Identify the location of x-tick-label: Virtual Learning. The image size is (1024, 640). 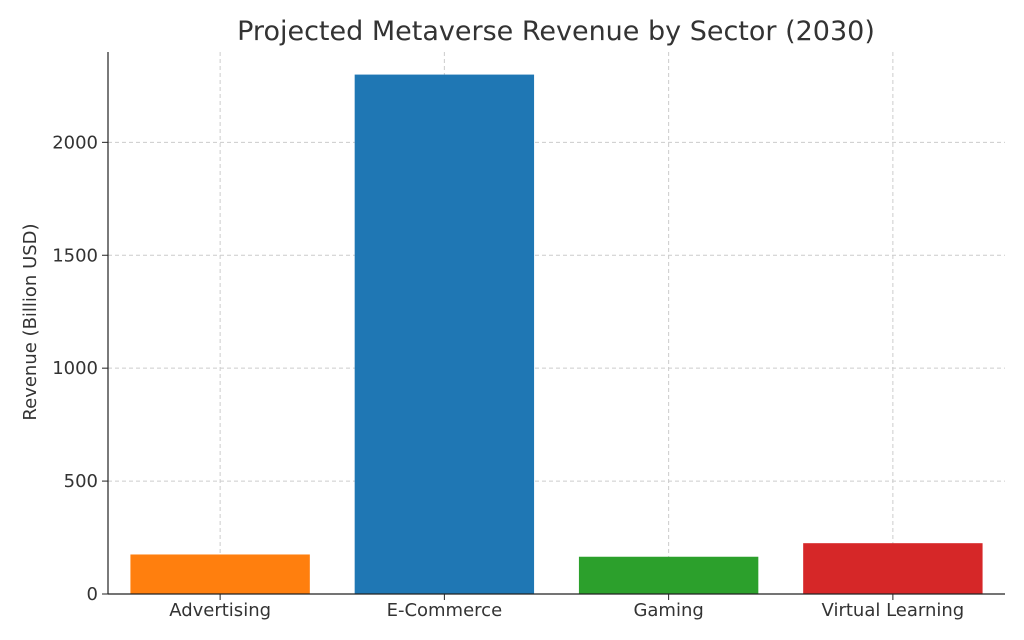
(893, 610).